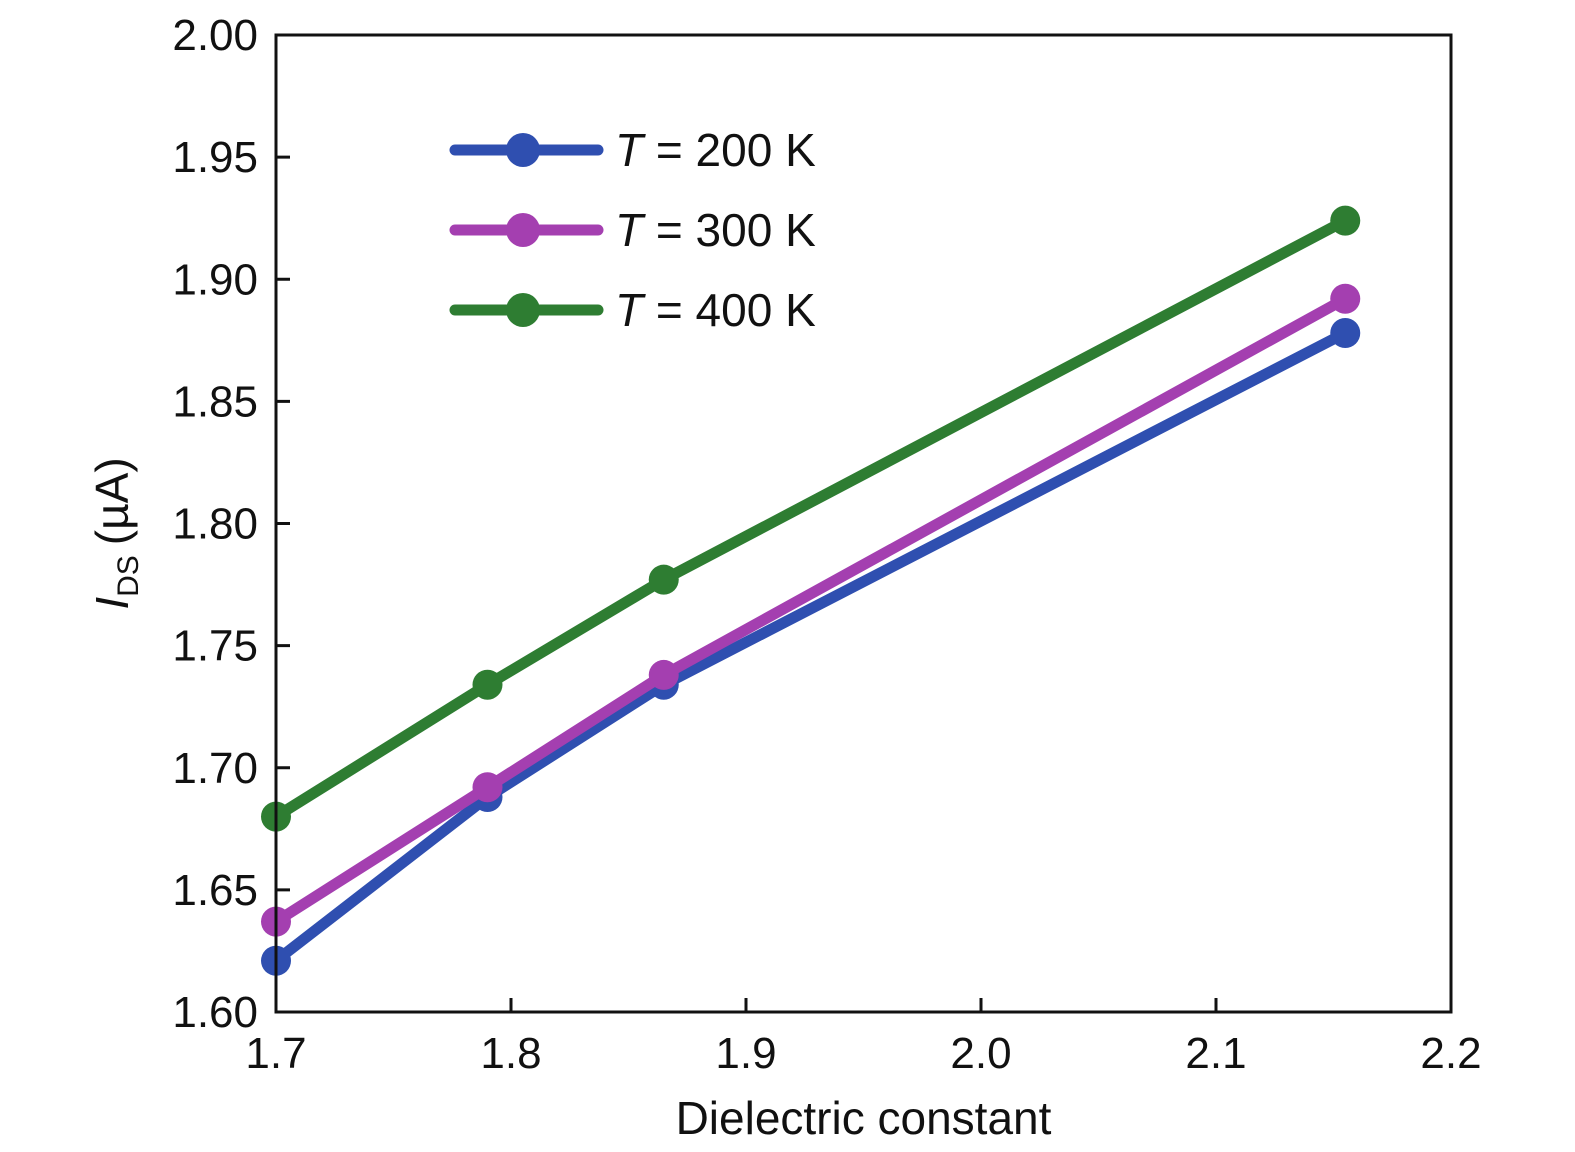 The width and height of the screenshot is (1575, 1152). Describe the element at coordinates (215, 524) in the screenshot. I see `y-tick-label: 1.80` at that location.